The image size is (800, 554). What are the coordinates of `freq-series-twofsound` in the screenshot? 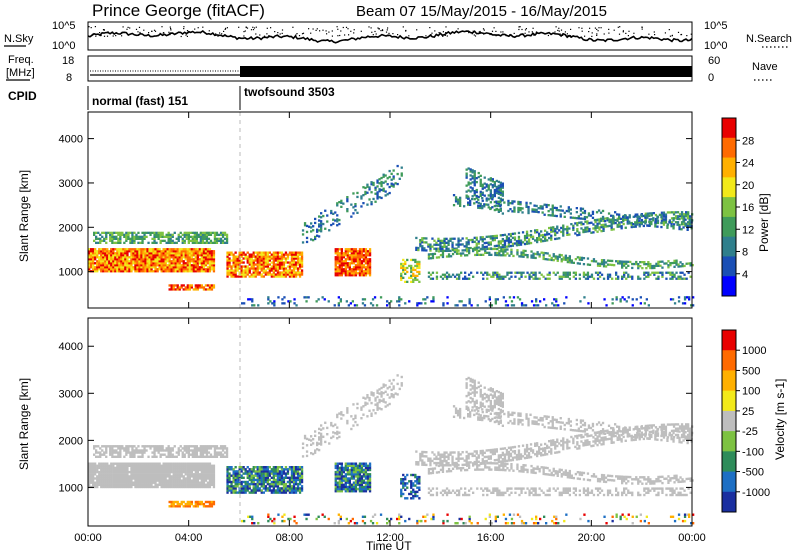 It's located at (466, 71).